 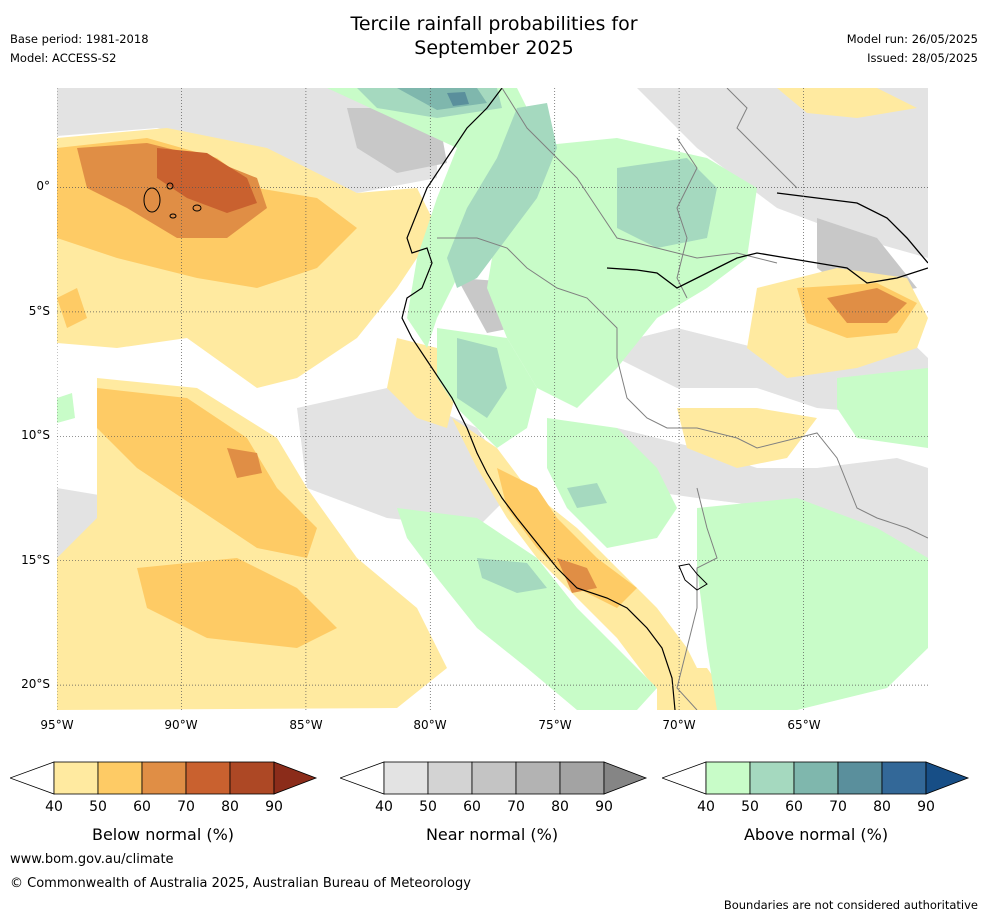 What do you see at coordinates (306, 725) in the screenshot?
I see `lon-tick-85w: 85°W` at bounding box center [306, 725].